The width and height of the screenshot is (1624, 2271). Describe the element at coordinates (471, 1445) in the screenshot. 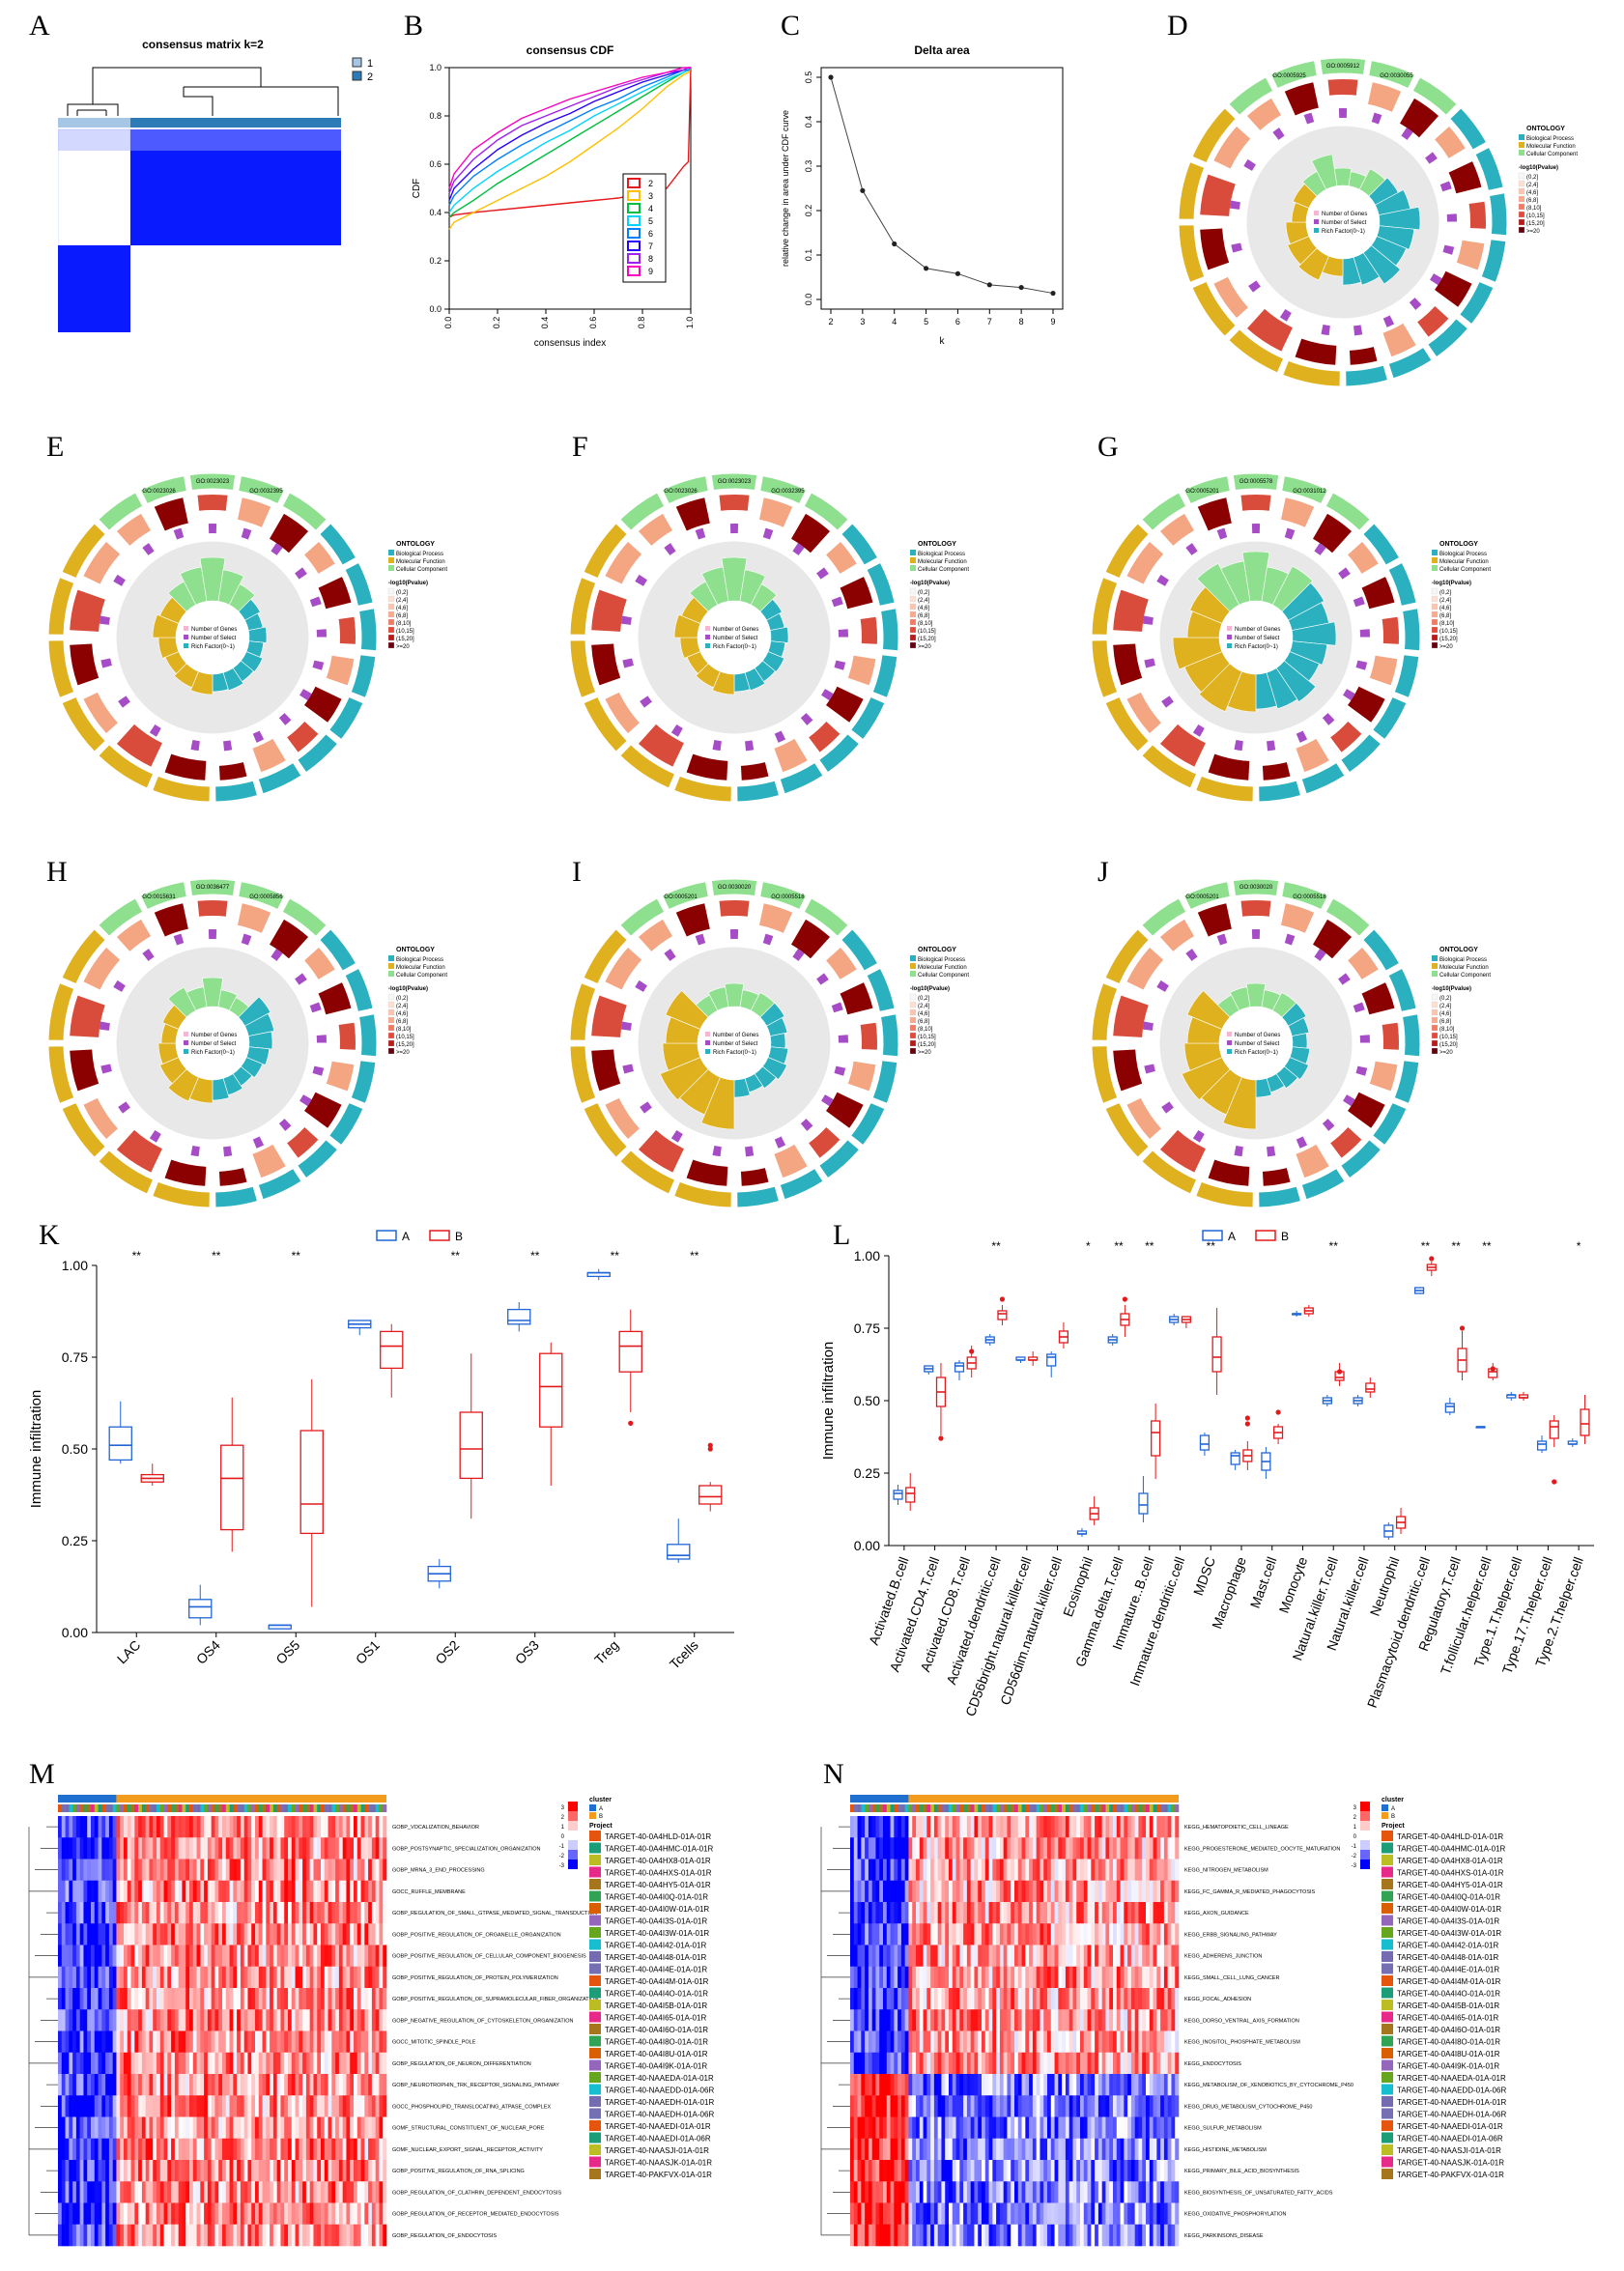

I see `box-B` at that location.